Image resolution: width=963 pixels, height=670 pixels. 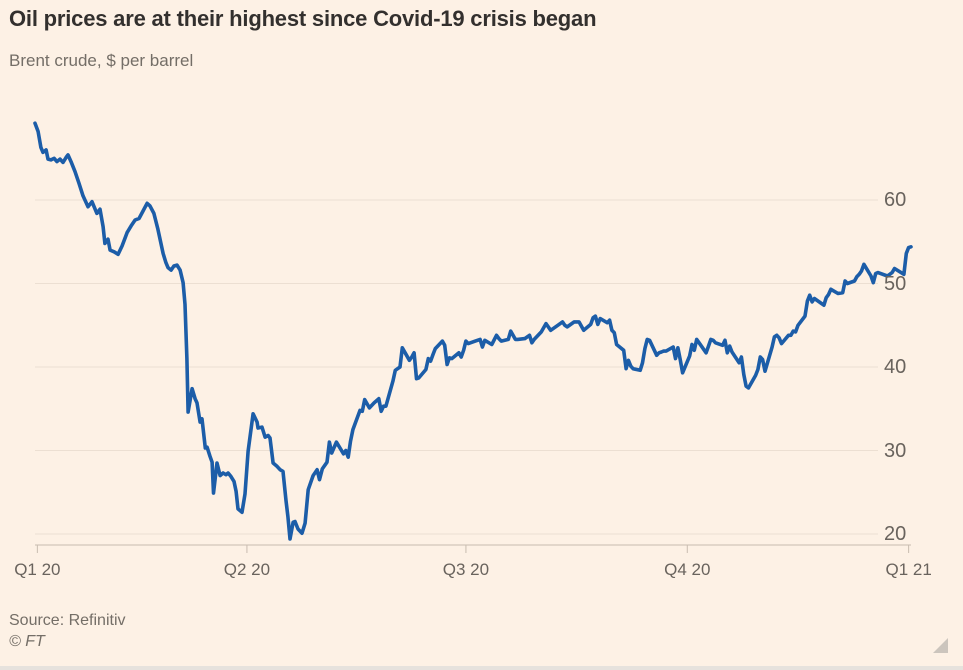 What do you see at coordinates (27, 641) in the screenshot?
I see `ft-copyright: © FT` at bounding box center [27, 641].